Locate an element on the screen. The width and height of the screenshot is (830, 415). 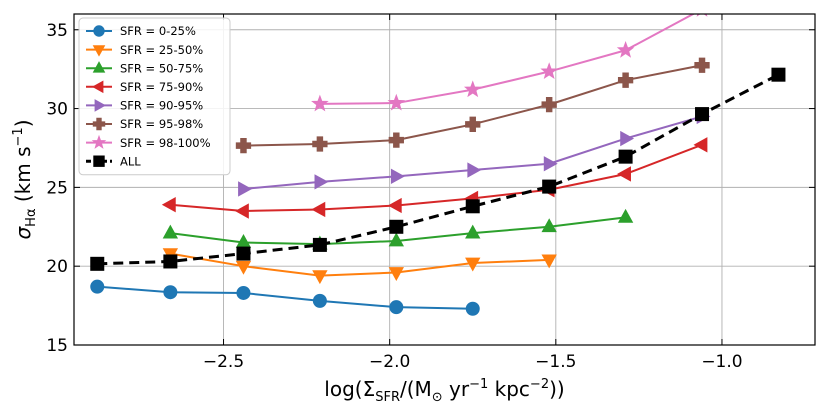
legend-item: SFR = 90-95% is located at coordinates (144, 106).